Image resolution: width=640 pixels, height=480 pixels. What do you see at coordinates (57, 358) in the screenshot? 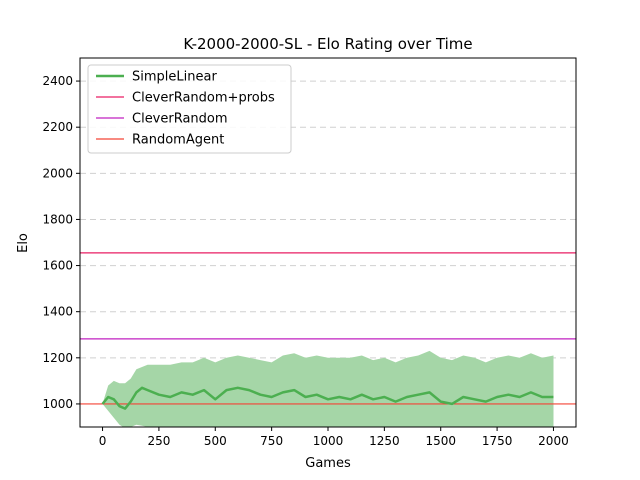
I see `y-tick-label: 1200` at bounding box center [57, 358].